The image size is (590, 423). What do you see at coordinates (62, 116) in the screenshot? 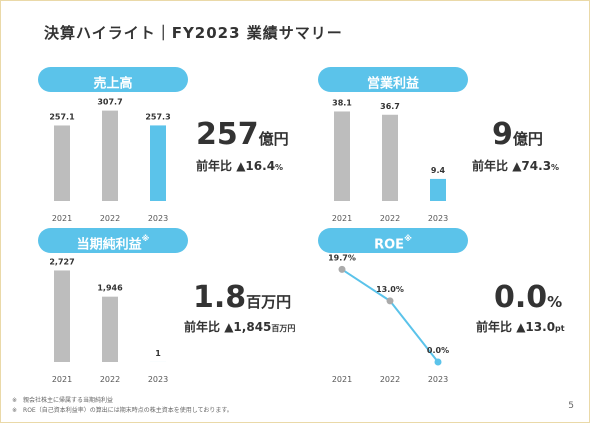
I see `data-label-2021: 257.1` at bounding box center [62, 116].